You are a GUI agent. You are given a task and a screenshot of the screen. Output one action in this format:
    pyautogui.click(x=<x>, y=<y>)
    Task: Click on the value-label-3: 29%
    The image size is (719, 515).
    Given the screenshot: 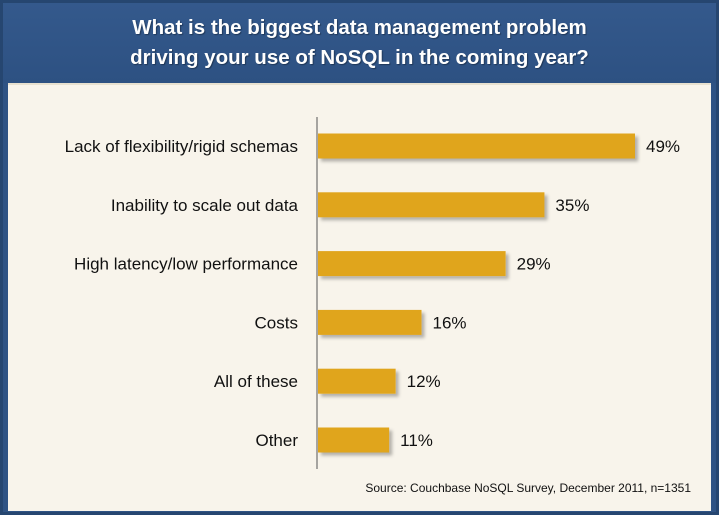 What is the action you would take?
    pyautogui.click(x=534, y=264)
    